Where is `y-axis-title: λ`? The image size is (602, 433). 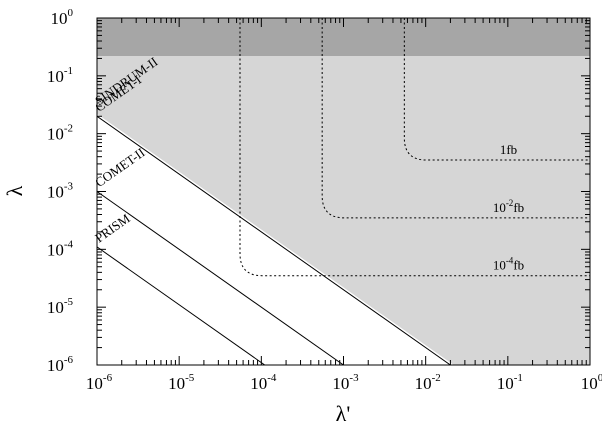 y-axis-title: λ is located at coordinates (14, 190).